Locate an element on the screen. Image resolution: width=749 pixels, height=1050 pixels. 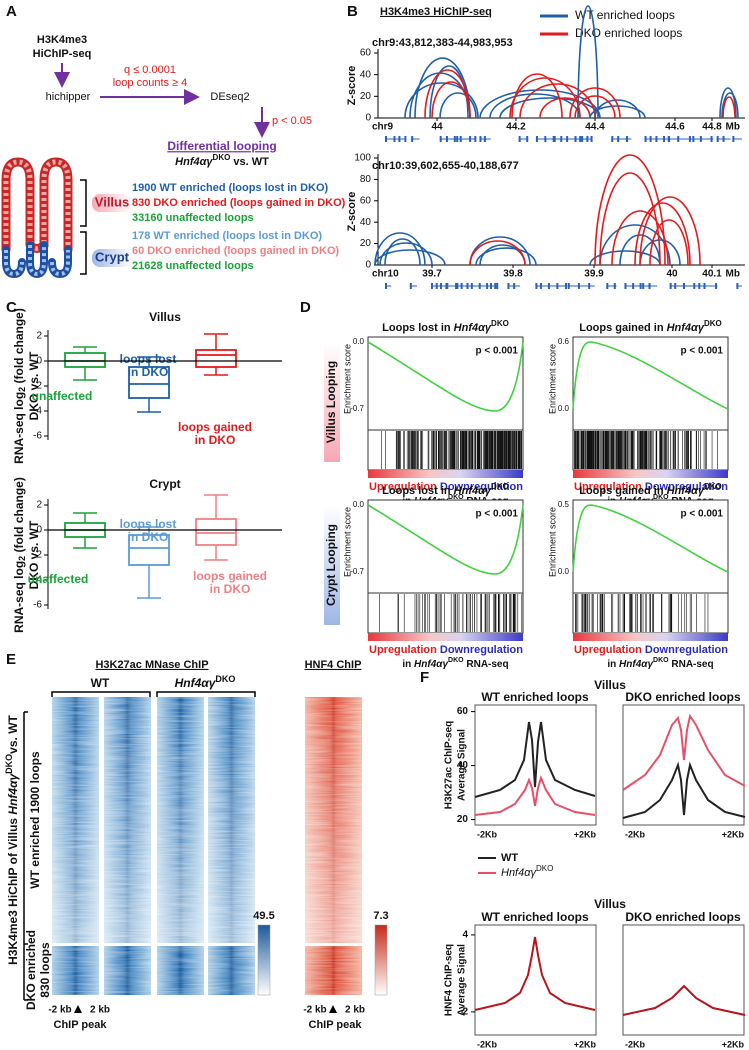
text-label: loops gained is located at coordinates (215, 427).